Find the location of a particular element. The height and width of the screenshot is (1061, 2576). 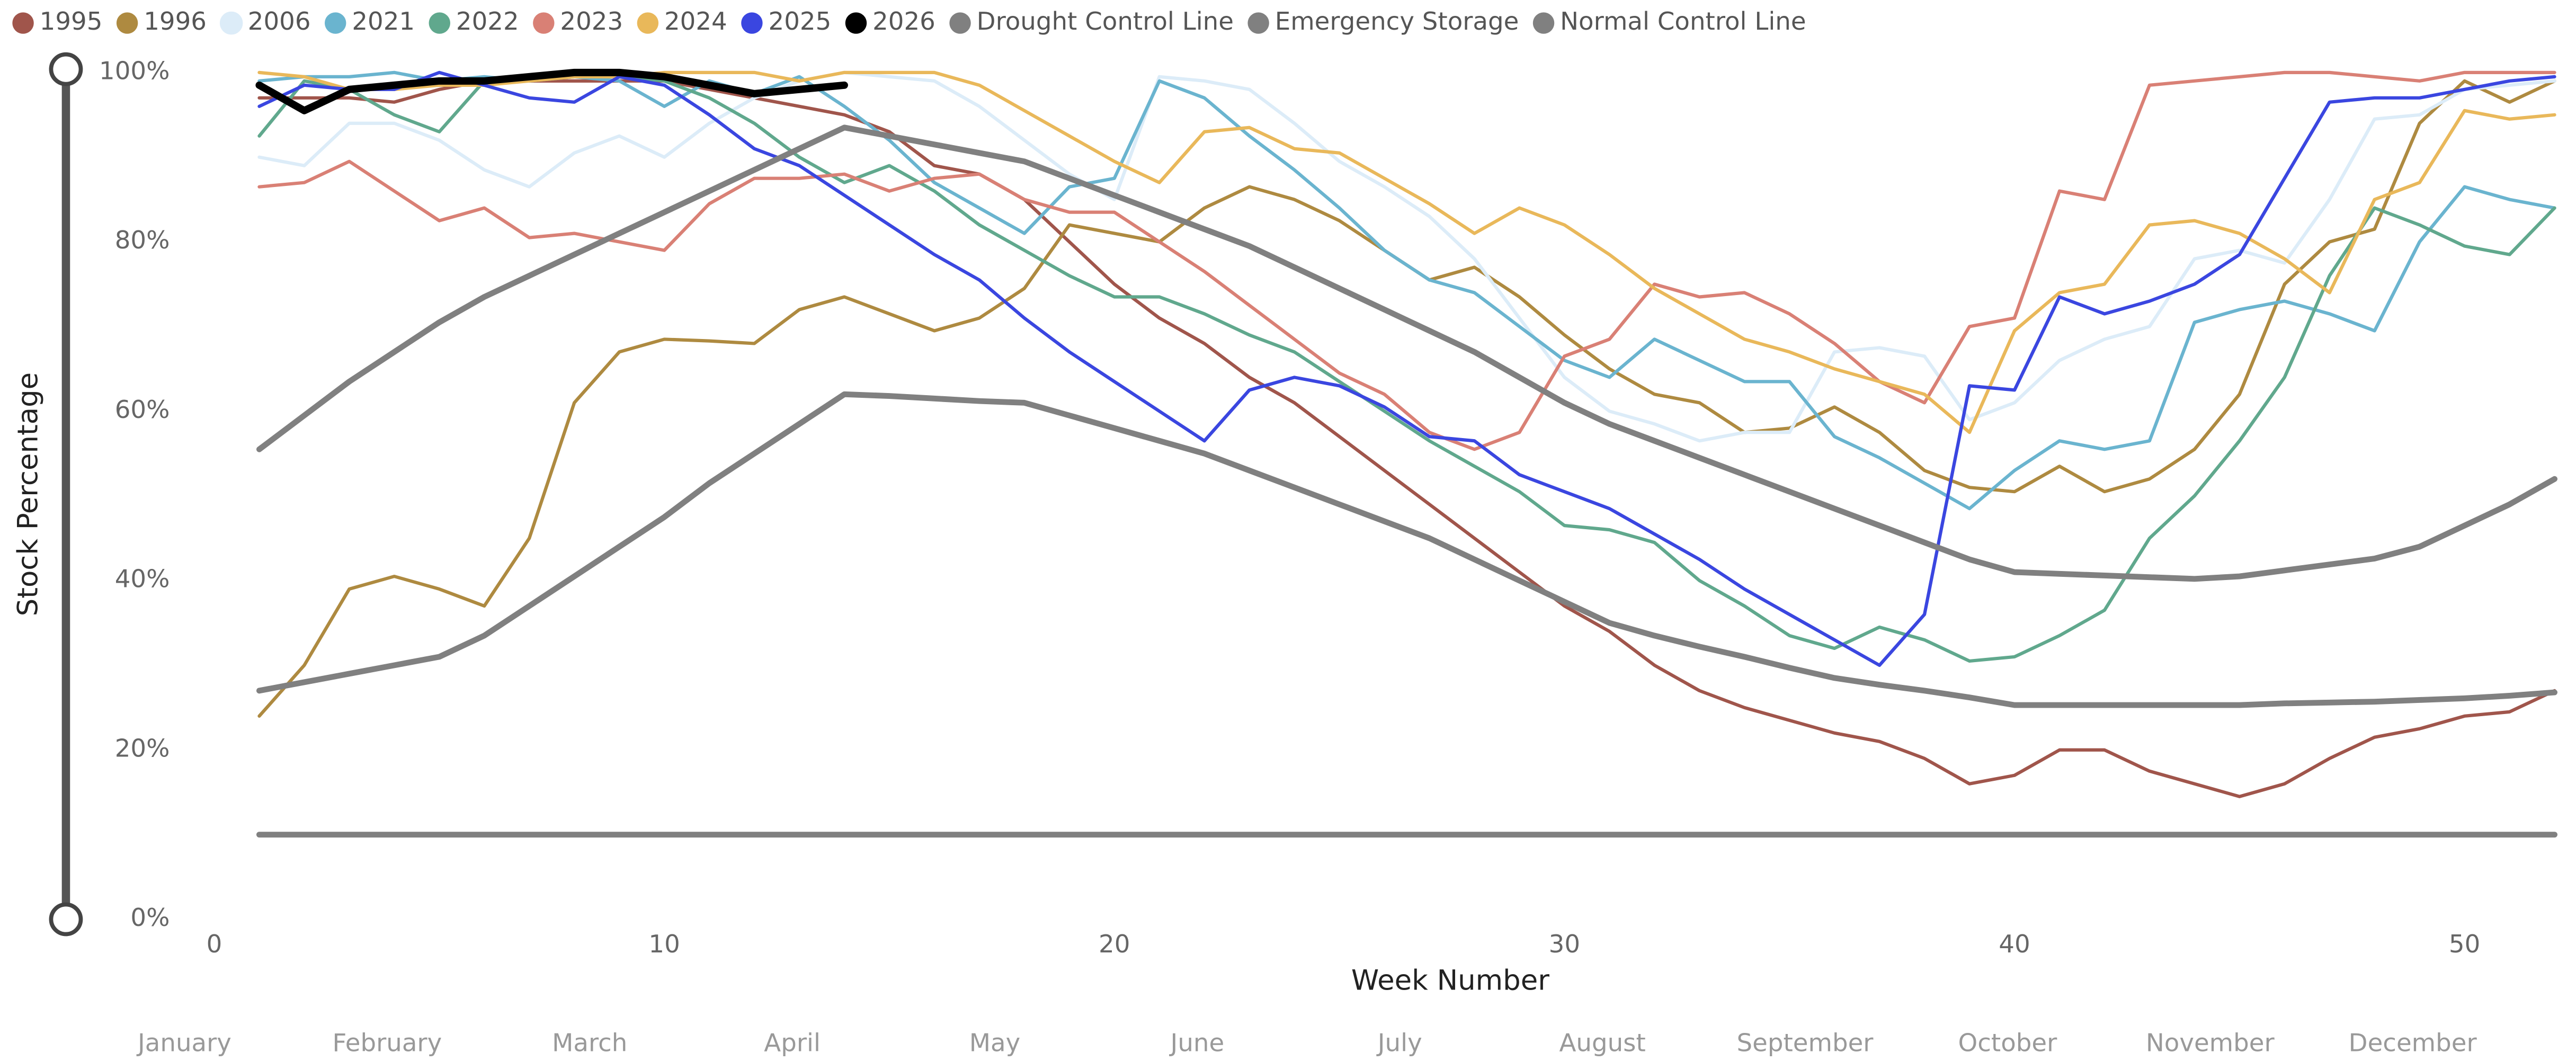

month-label: July is located at coordinates (1399, 1043).